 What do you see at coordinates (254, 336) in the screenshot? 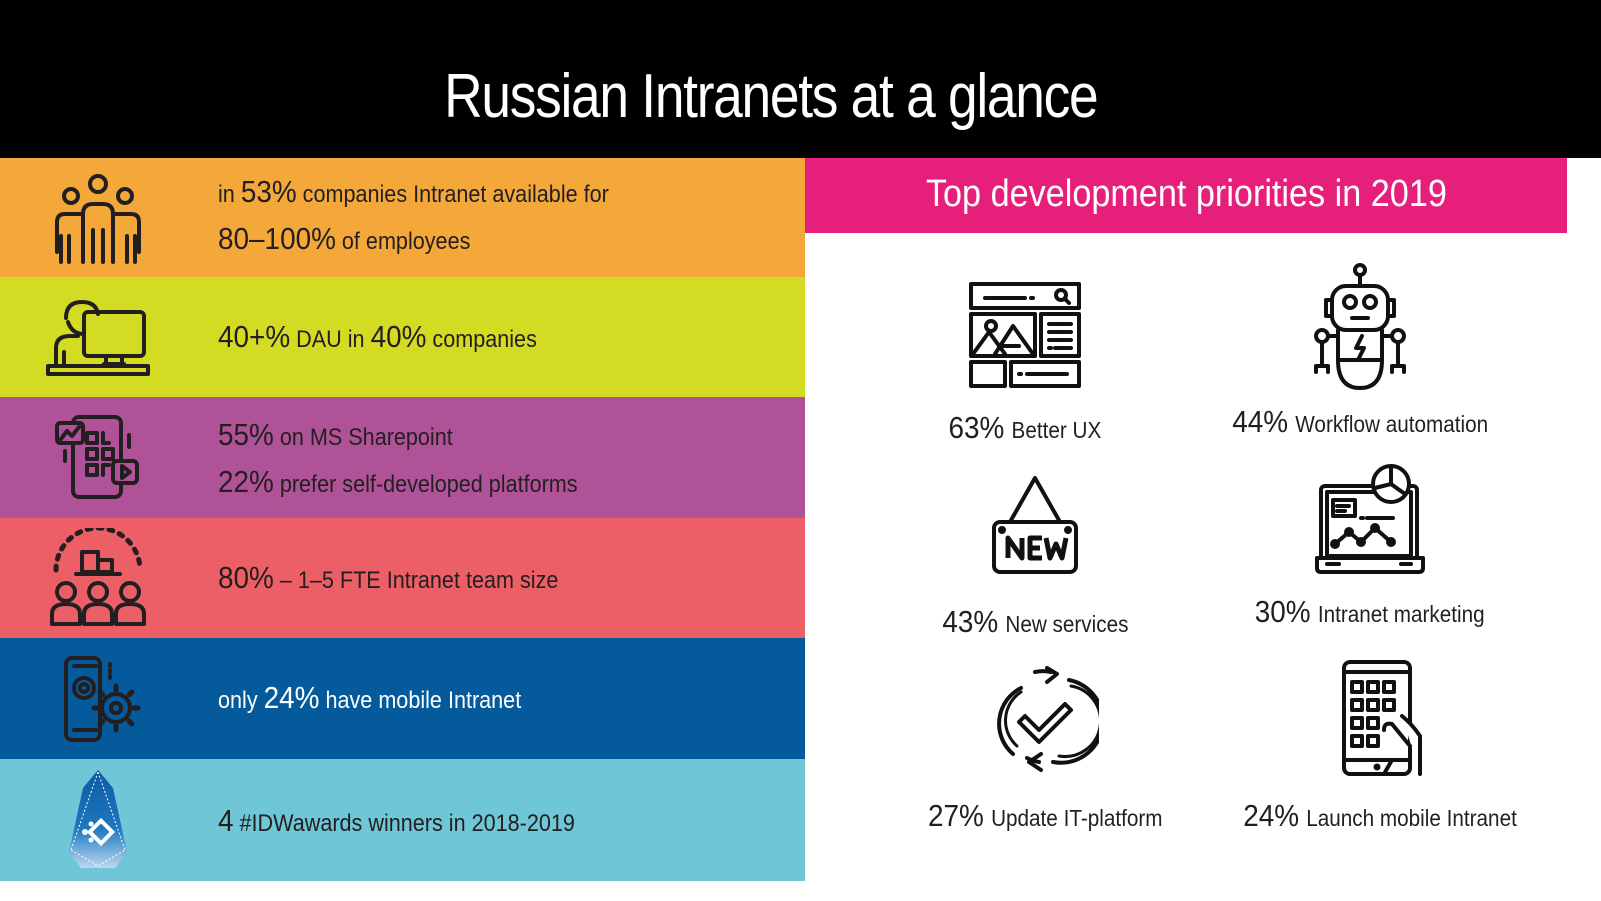
I see `stat-value: 40+%` at bounding box center [254, 336].